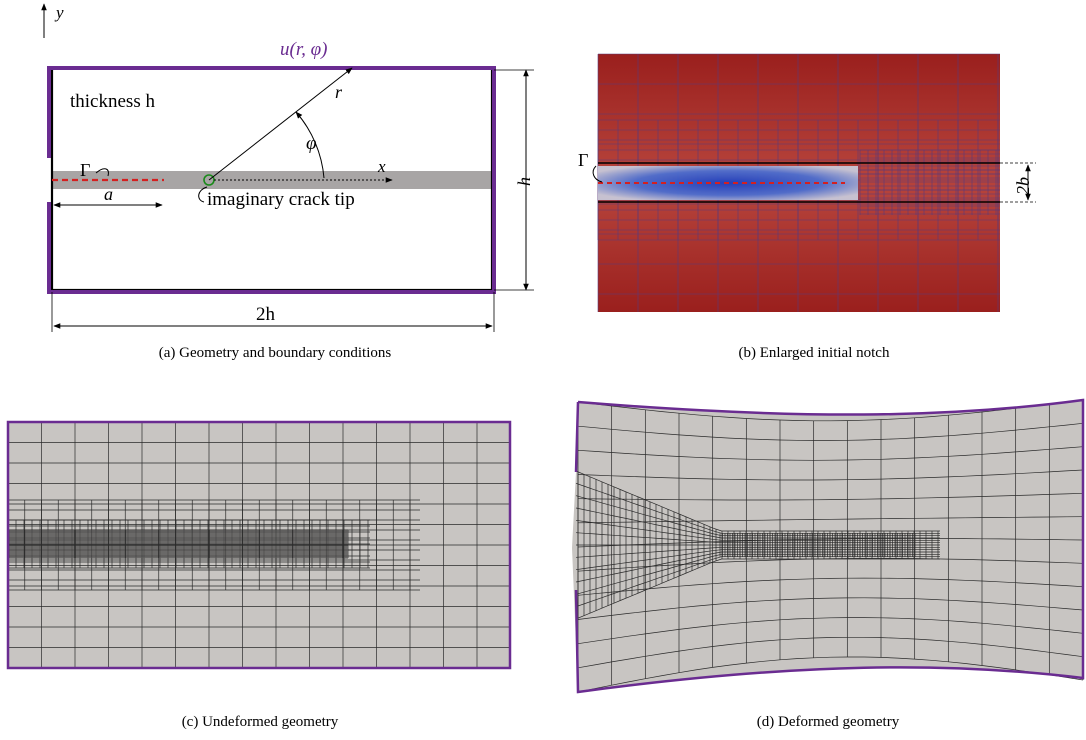  Describe the element at coordinates (814, 353) in the screenshot. I see `caption-b: (b) Enlarged initial notch` at that location.